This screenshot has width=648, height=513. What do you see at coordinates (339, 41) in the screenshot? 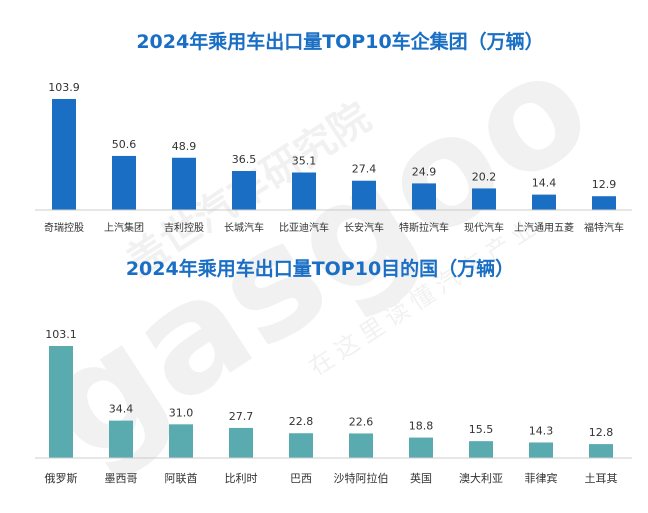
I see `chart-title: 2024年乘用车出口量TOP10车企集团（万辆）` at bounding box center [339, 41].